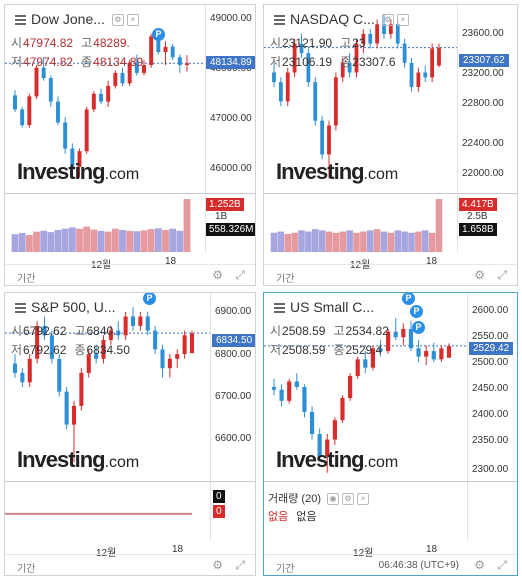  I want to click on volume-tick-text: 1B, so click(221, 216).